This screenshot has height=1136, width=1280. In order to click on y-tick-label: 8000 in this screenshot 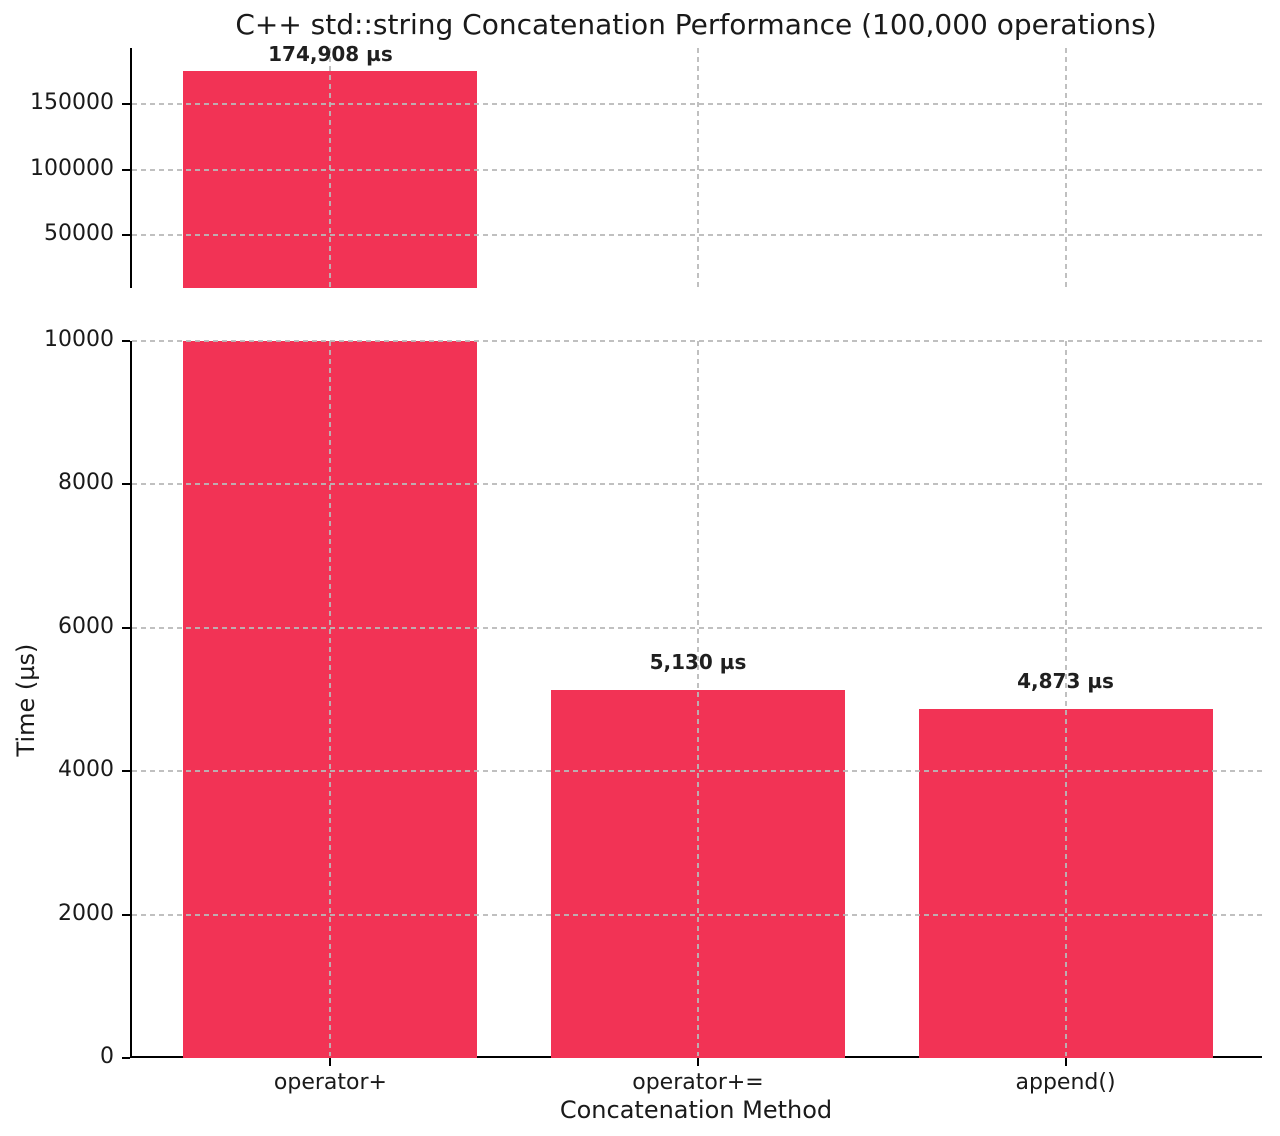, I will do `click(86, 483)`.